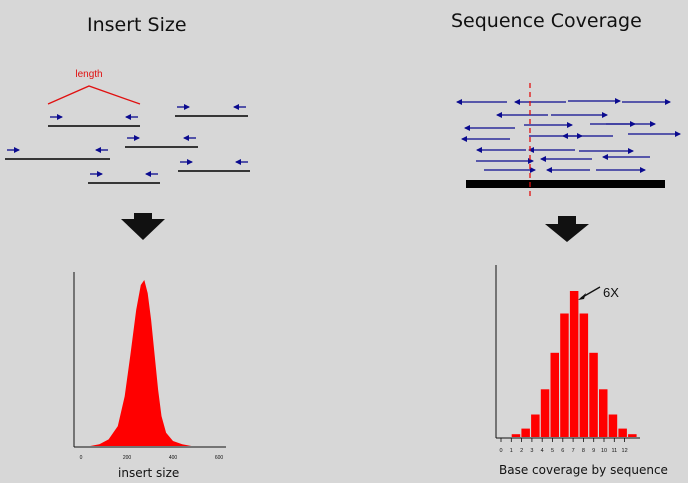 The width and height of the screenshot is (688, 483). Describe the element at coordinates (219, 458) in the screenshot. I see `insert-x-tick-label: 600` at that location.